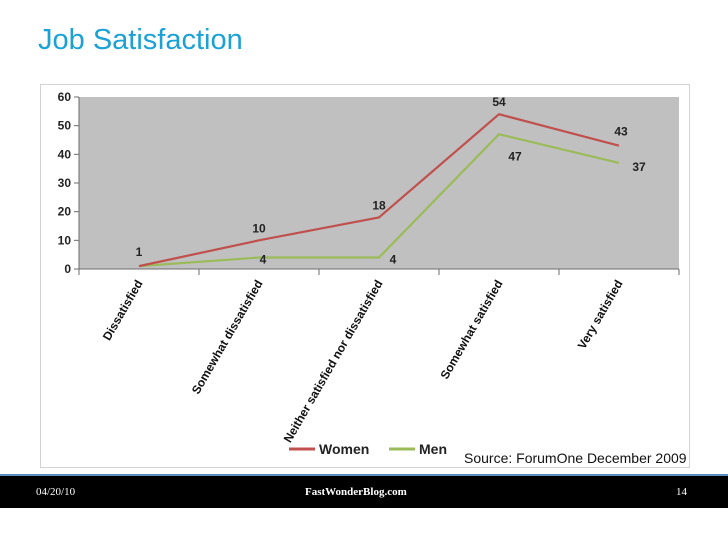  What do you see at coordinates (123, 310) in the screenshot?
I see `x-category-label: Dissatisfied` at bounding box center [123, 310].